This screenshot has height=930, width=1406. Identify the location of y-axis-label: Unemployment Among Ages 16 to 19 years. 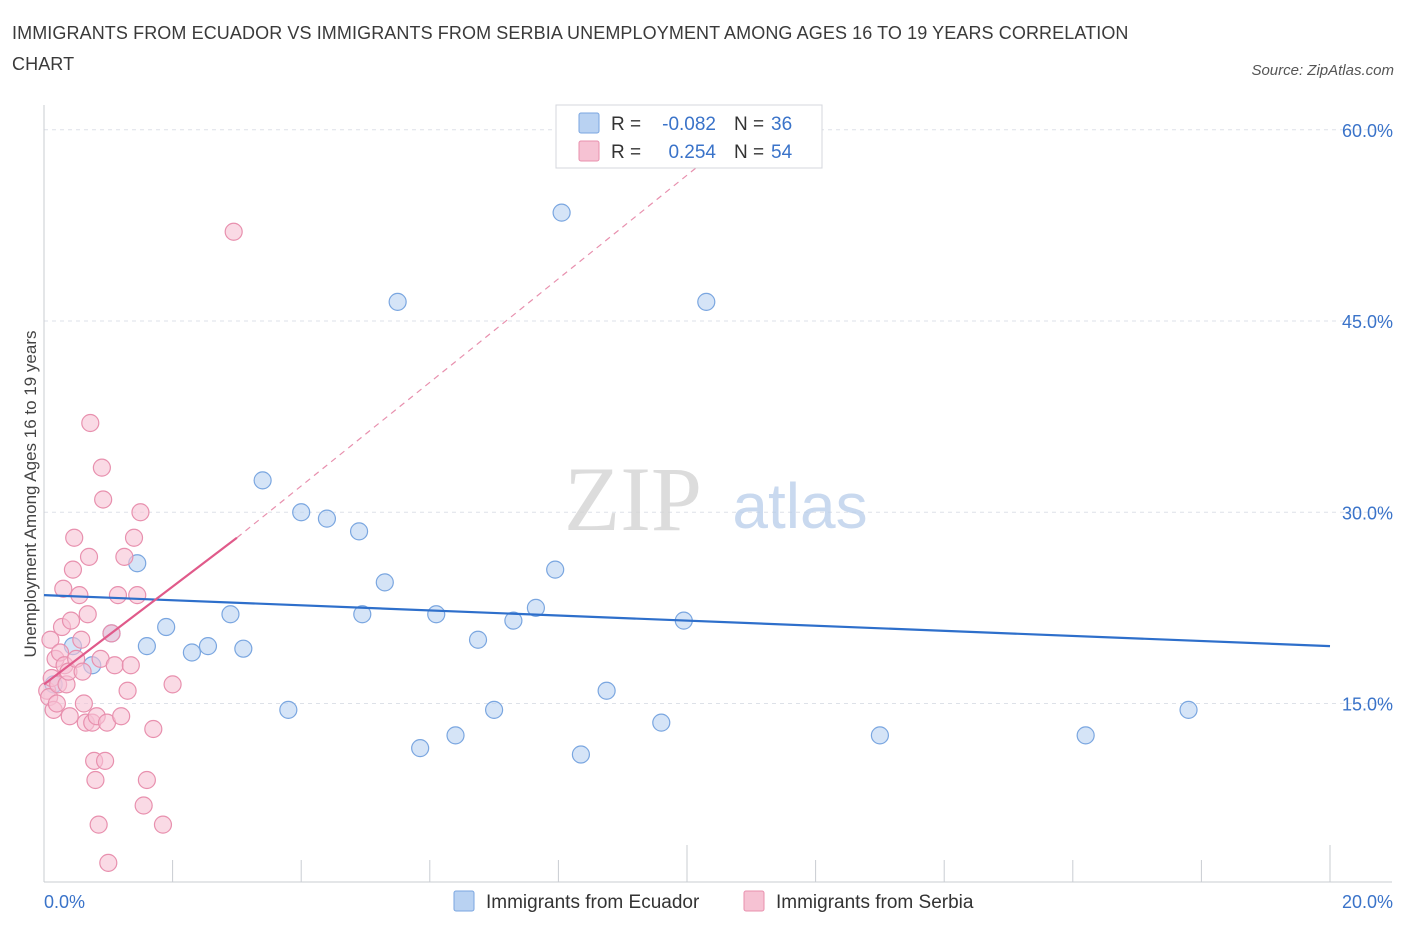
(30, 494).